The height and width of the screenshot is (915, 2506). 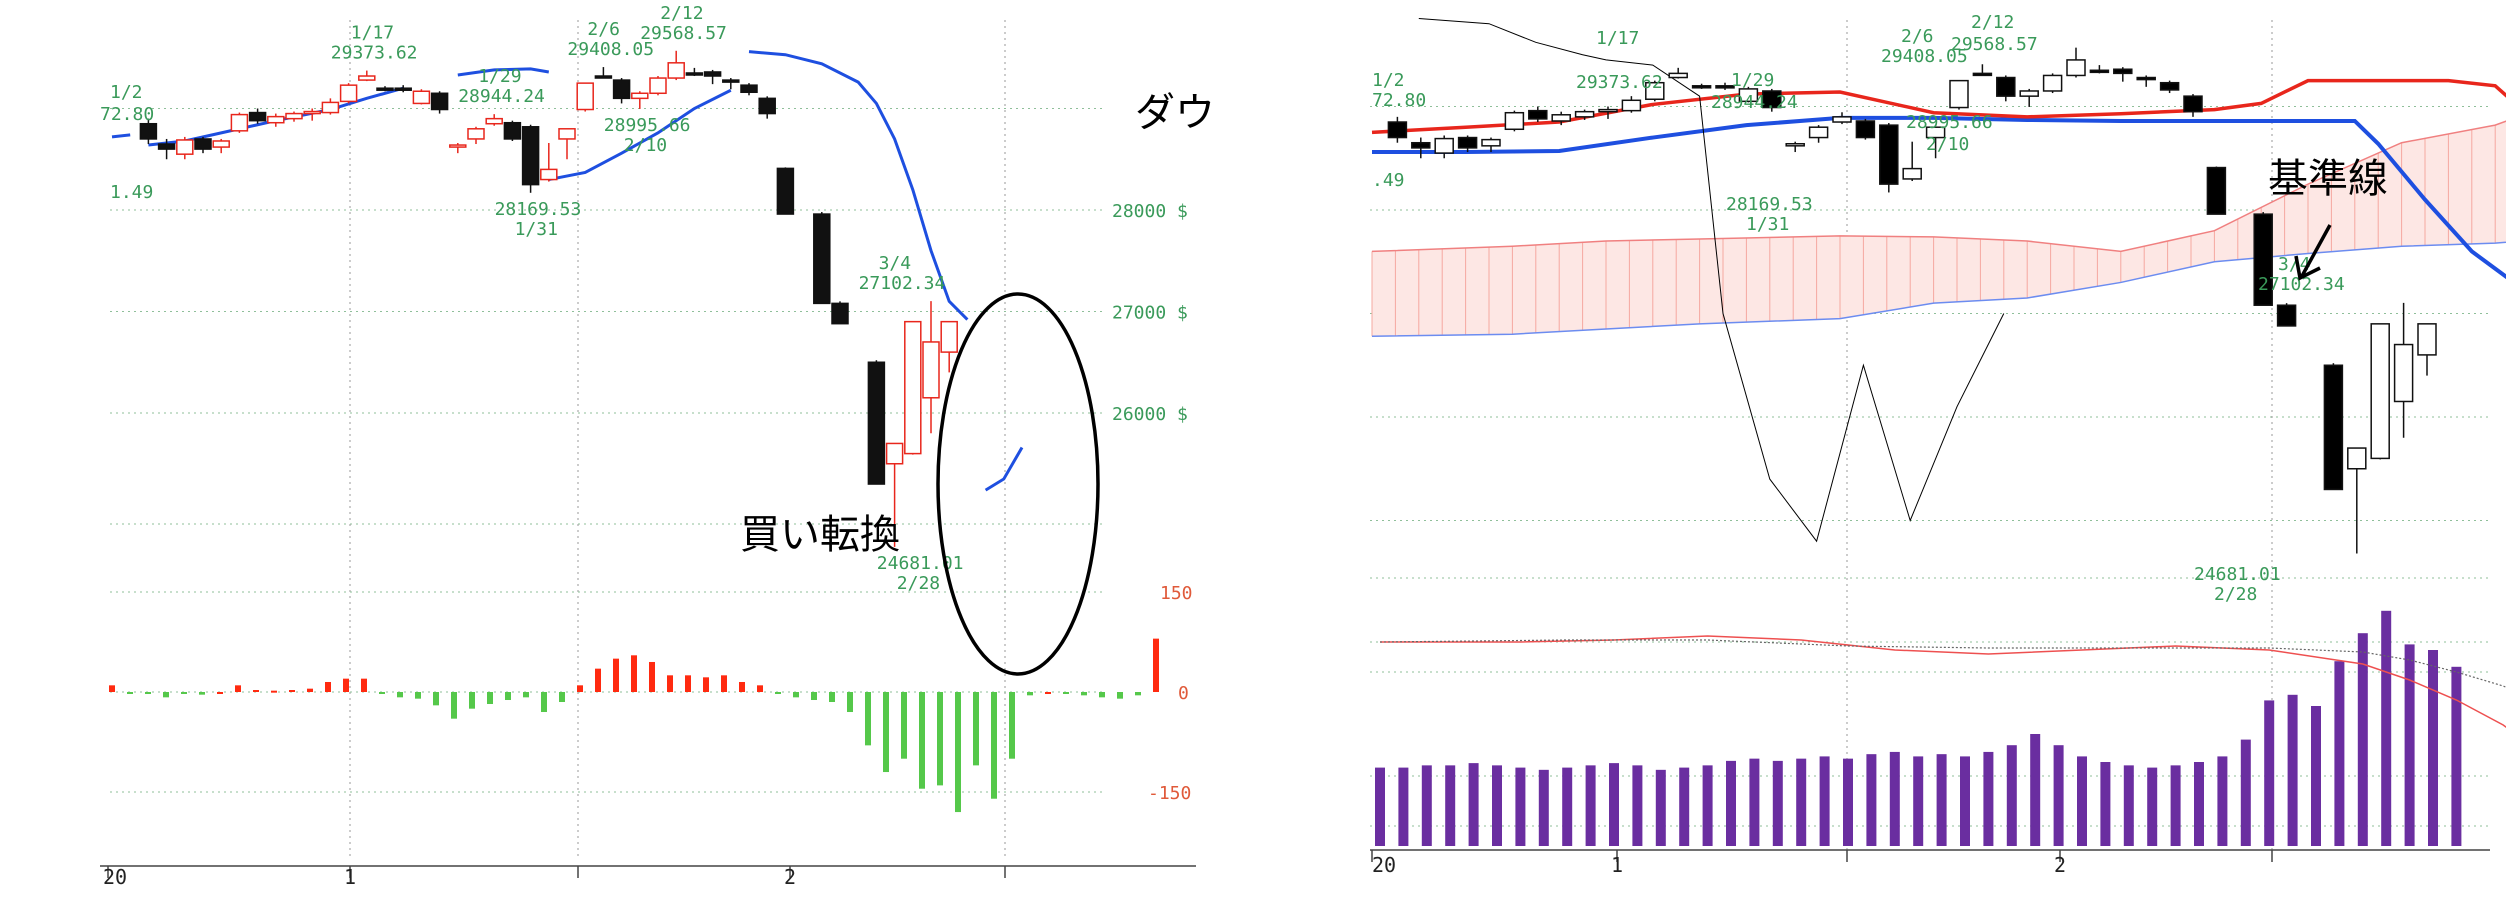 What do you see at coordinates (374, 53) in the screenshot?
I see `annotation-value: 29373.62` at bounding box center [374, 53].